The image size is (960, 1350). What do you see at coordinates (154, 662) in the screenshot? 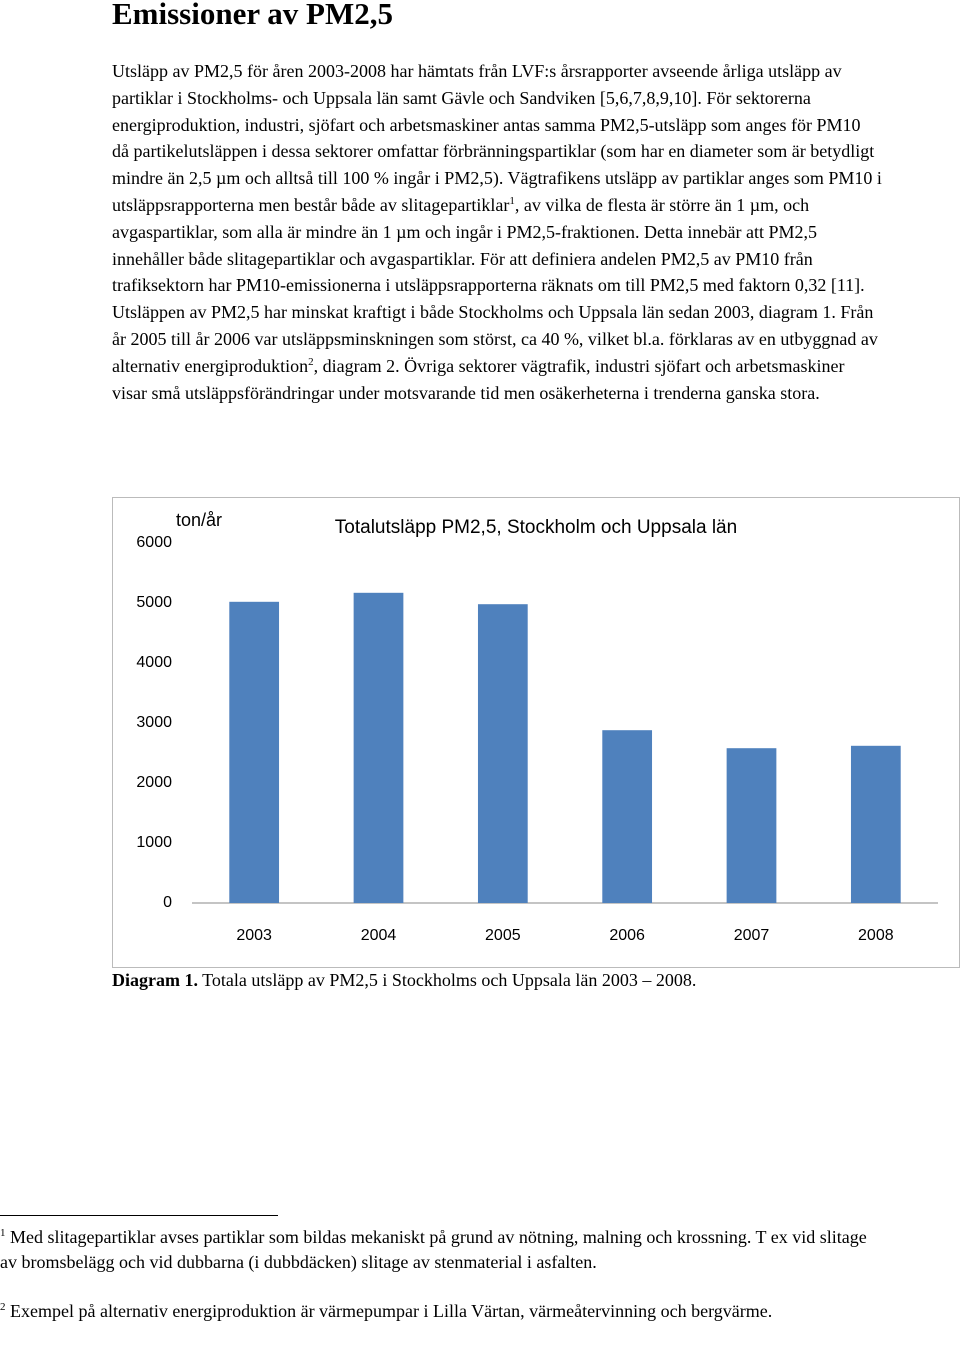
I see `y-tick-label: 4000` at bounding box center [154, 662].